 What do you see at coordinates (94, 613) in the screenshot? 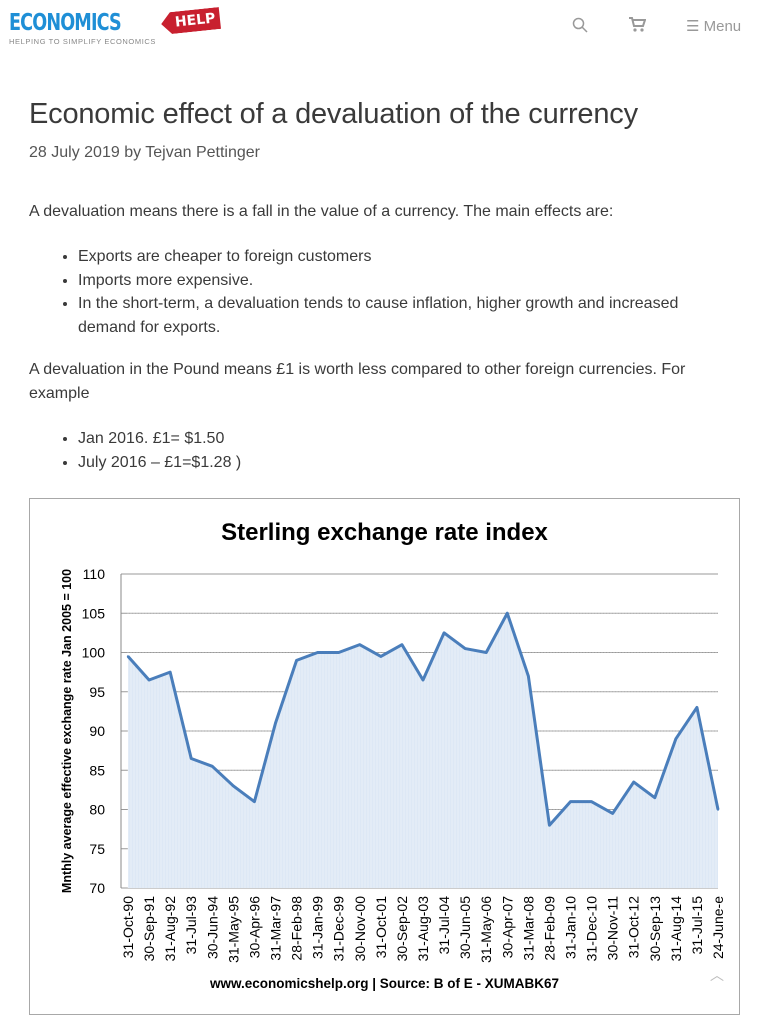
I see `y-tick-label: 105` at bounding box center [94, 613].